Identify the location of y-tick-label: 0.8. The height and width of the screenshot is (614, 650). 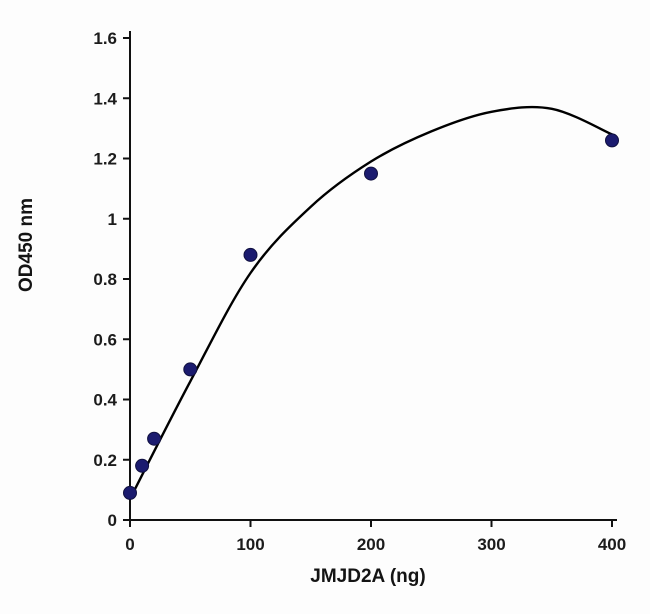
(105, 279).